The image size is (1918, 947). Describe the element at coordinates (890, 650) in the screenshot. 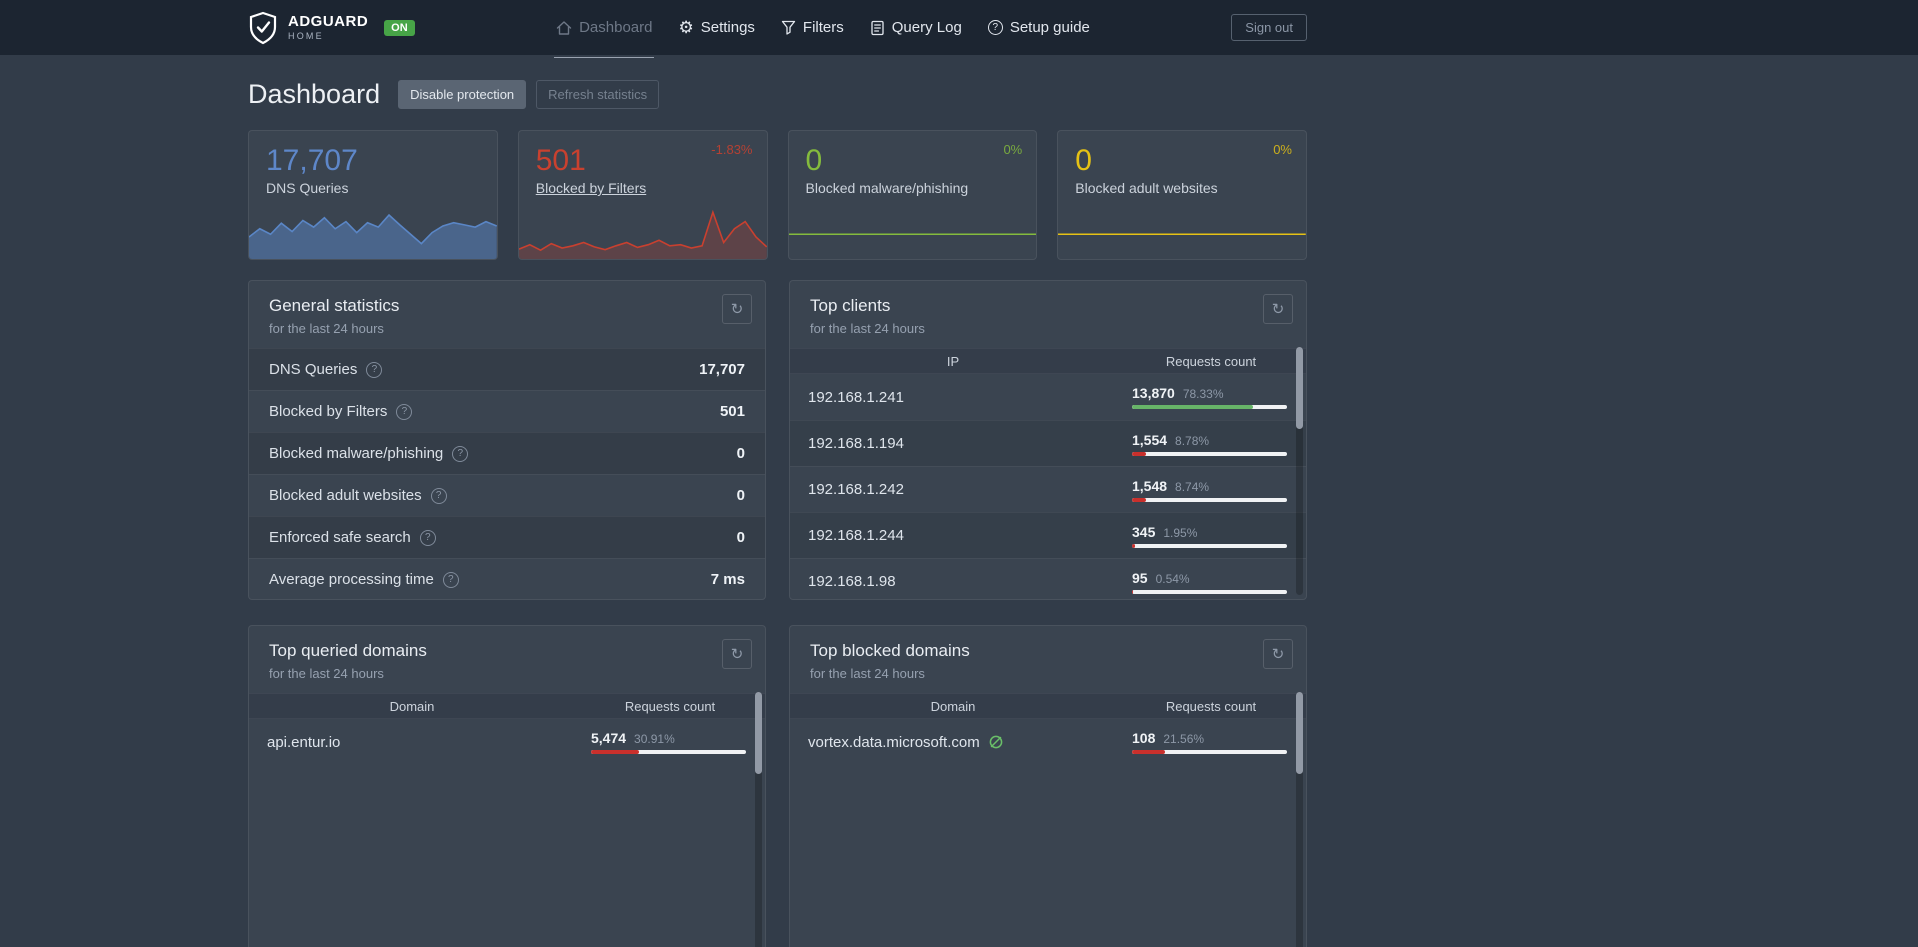

I see `card-title: Top blocked domains` at that location.